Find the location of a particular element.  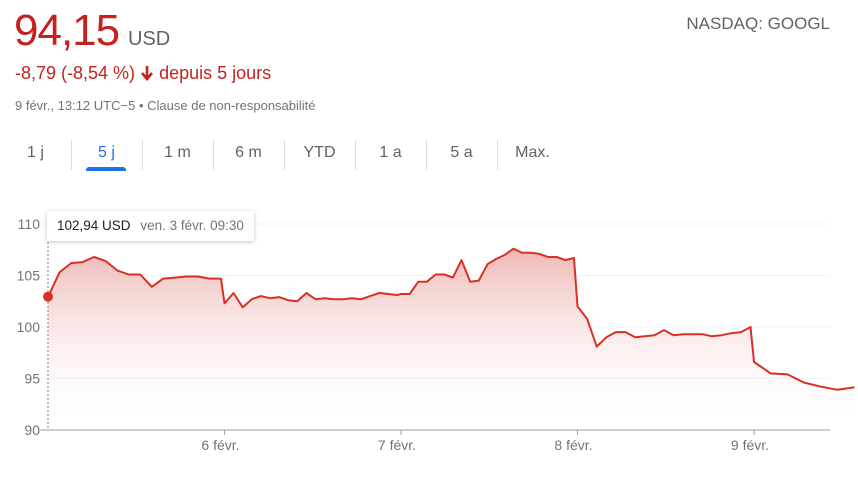

x-tick-label: 7 févr. is located at coordinates (397, 445).